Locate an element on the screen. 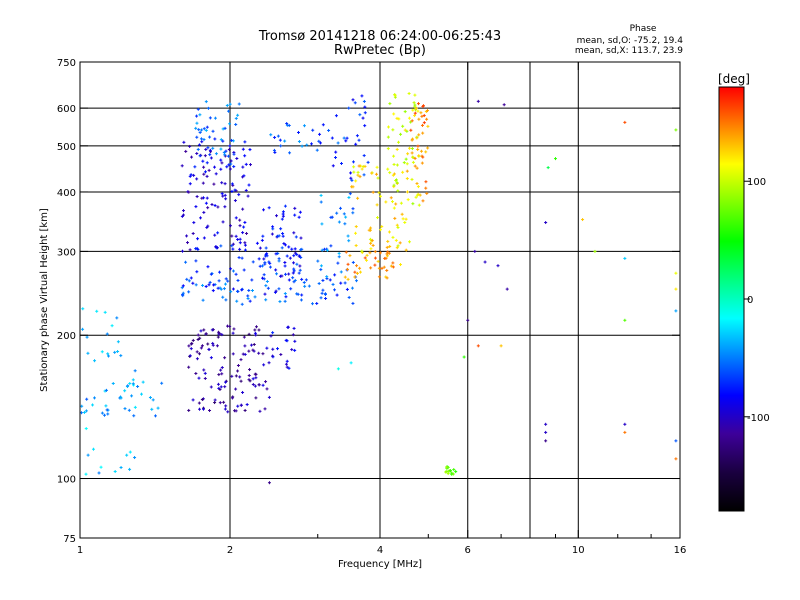 The height and width of the screenshot is (600, 800). legend-line-o: mean, sd,O: -75.2, 19.4 is located at coordinates (630, 41).